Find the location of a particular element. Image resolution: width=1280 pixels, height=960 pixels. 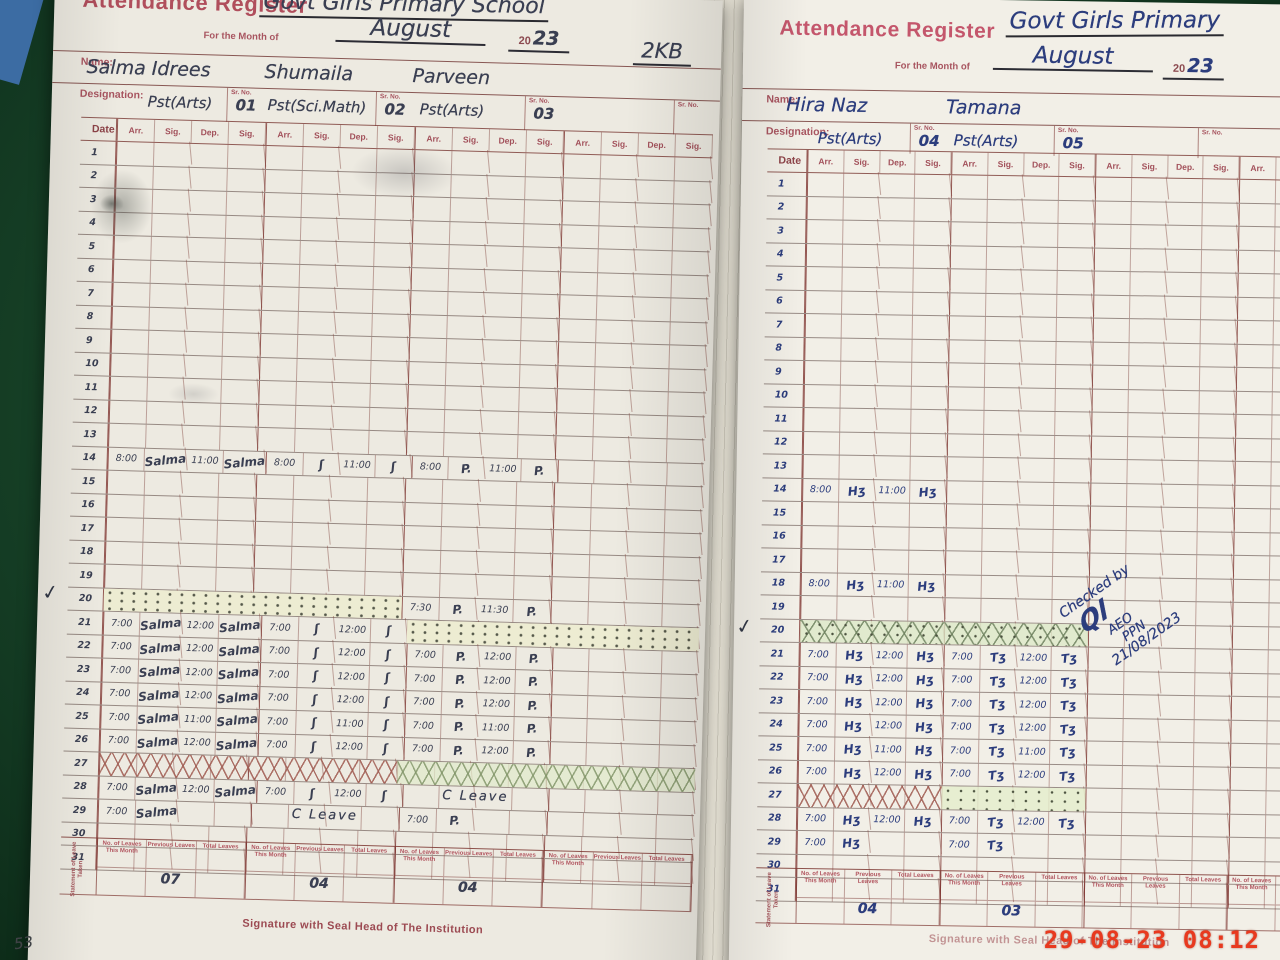

summary-column: Previous Leaves 07 is located at coordinates (171, 868).